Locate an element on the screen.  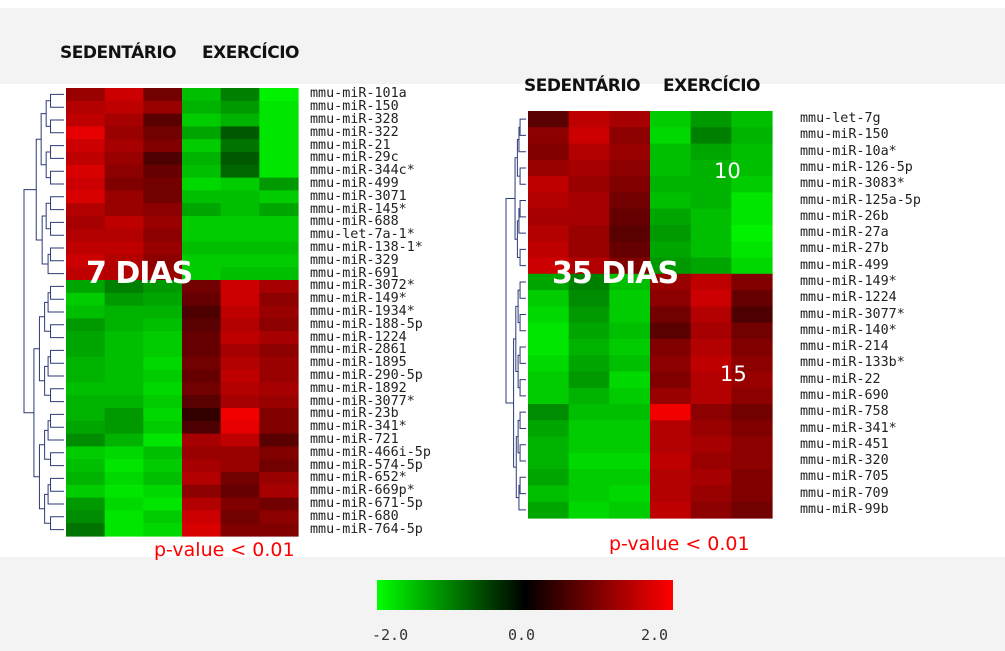
row-label: mmu-miR-10a* is located at coordinates (848, 151).